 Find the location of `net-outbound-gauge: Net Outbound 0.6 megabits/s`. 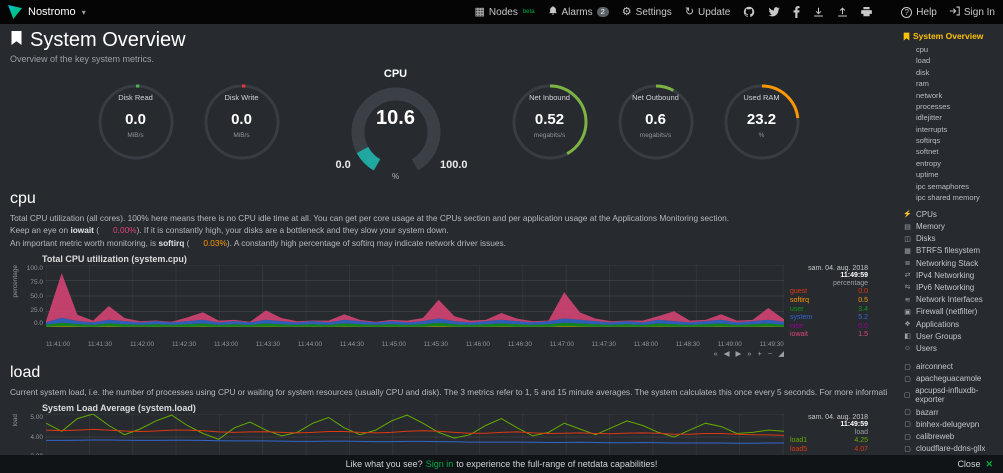

net-outbound-gauge: Net Outbound 0.6 megabits/s is located at coordinates (656, 122).